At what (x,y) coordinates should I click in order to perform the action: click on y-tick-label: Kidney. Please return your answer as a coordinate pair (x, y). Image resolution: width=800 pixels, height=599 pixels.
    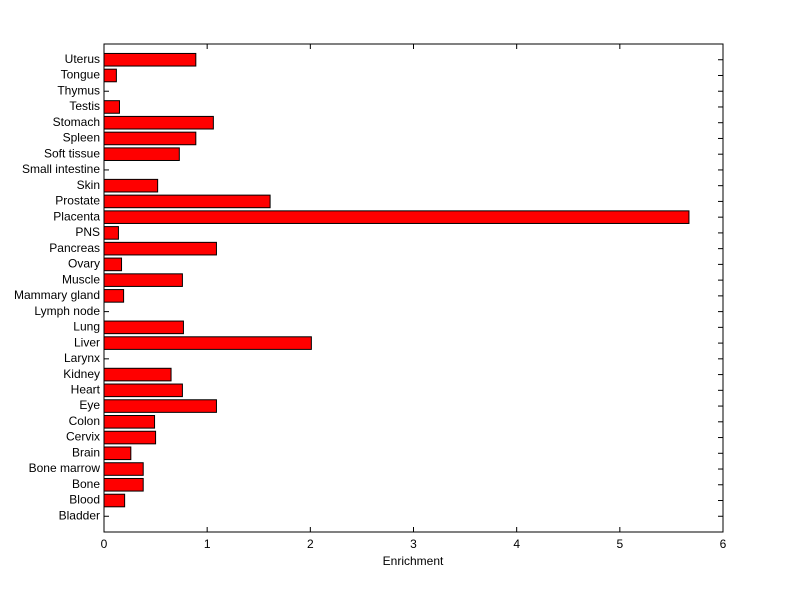
    Looking at the image, I should click on (81, 374).